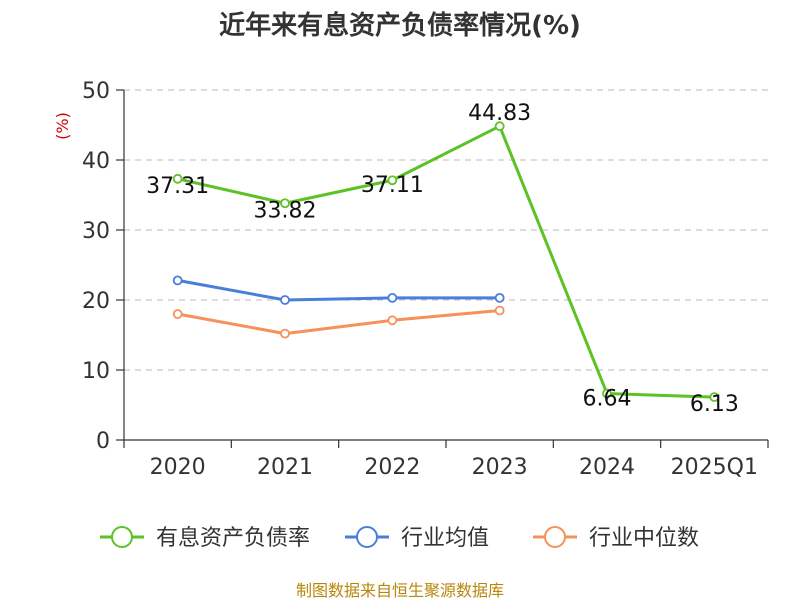  Describe the element at coordinates (607, 399) in the screenshot. I see `data-label-2024: 6.64` at that location.